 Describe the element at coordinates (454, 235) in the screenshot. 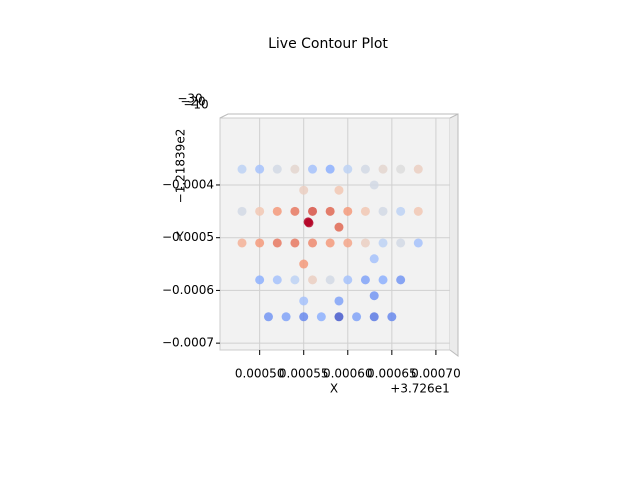

I see `side-pane` at that location.